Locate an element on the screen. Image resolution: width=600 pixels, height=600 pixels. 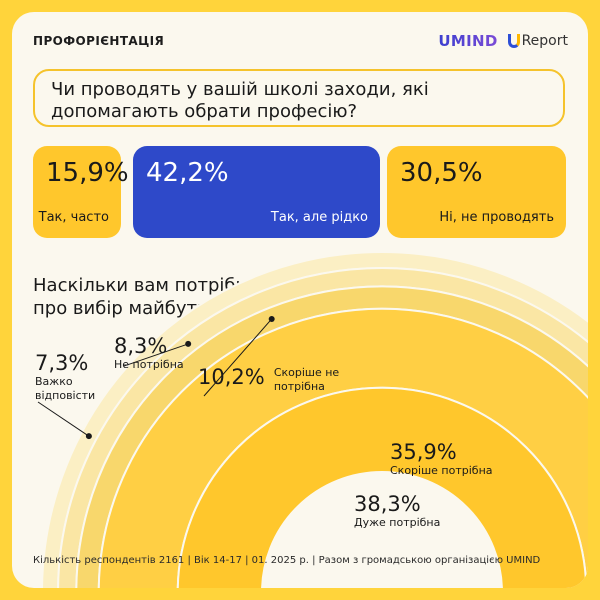
logos: UMIND Report is located at coordinates (503, 41).